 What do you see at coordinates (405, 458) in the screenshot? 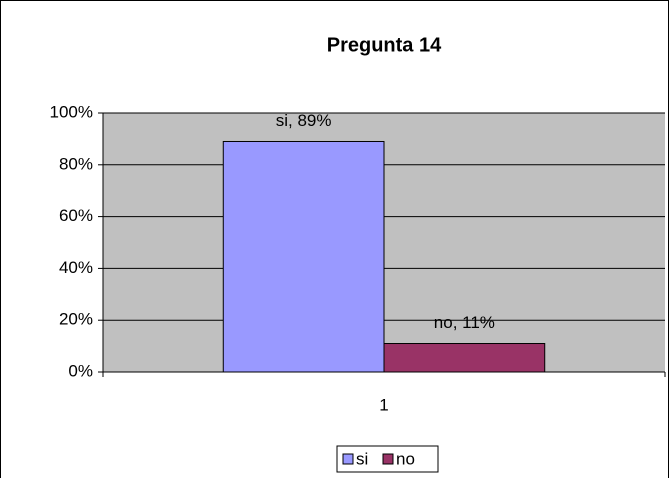
I see `legend-label: no` at bounding box center [405, 458].